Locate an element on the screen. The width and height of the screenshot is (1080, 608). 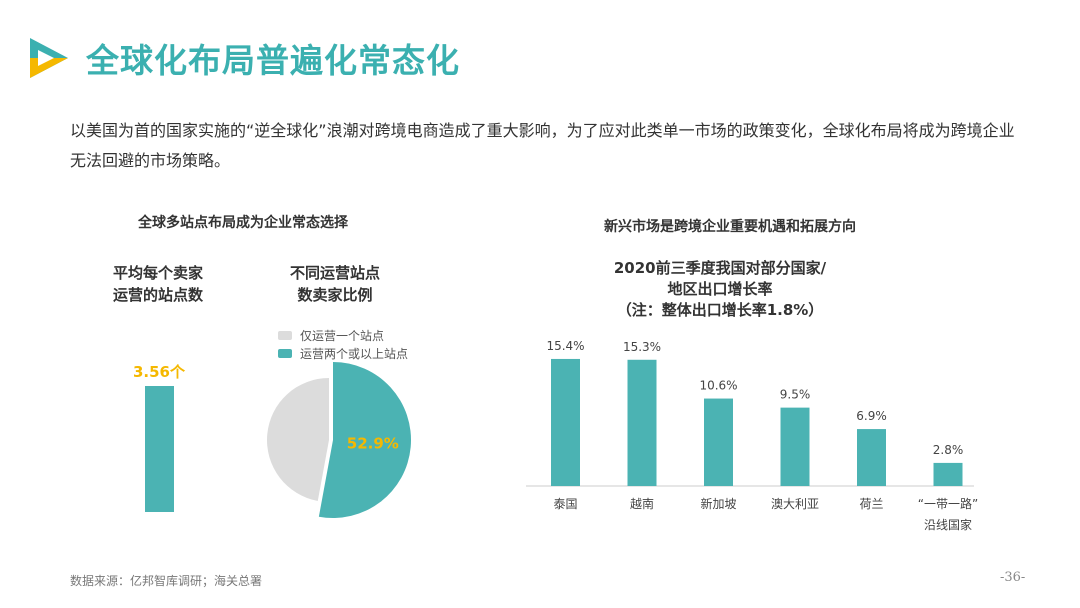
export-chart-title-line2: 地区出口增长率 is located at coordinates (720, 289).